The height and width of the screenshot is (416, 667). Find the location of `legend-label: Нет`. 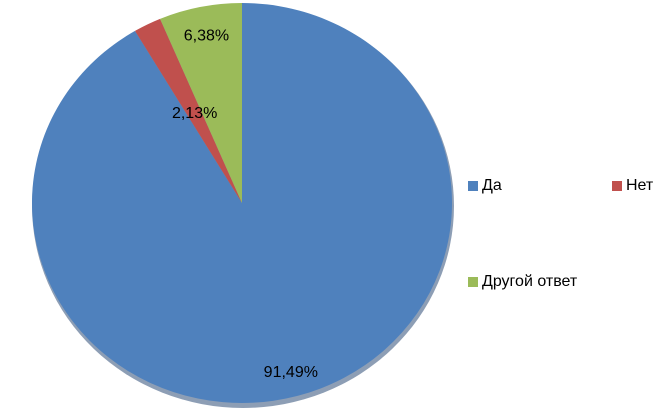

legend-label: Нет is located at coordinates (640, 185).